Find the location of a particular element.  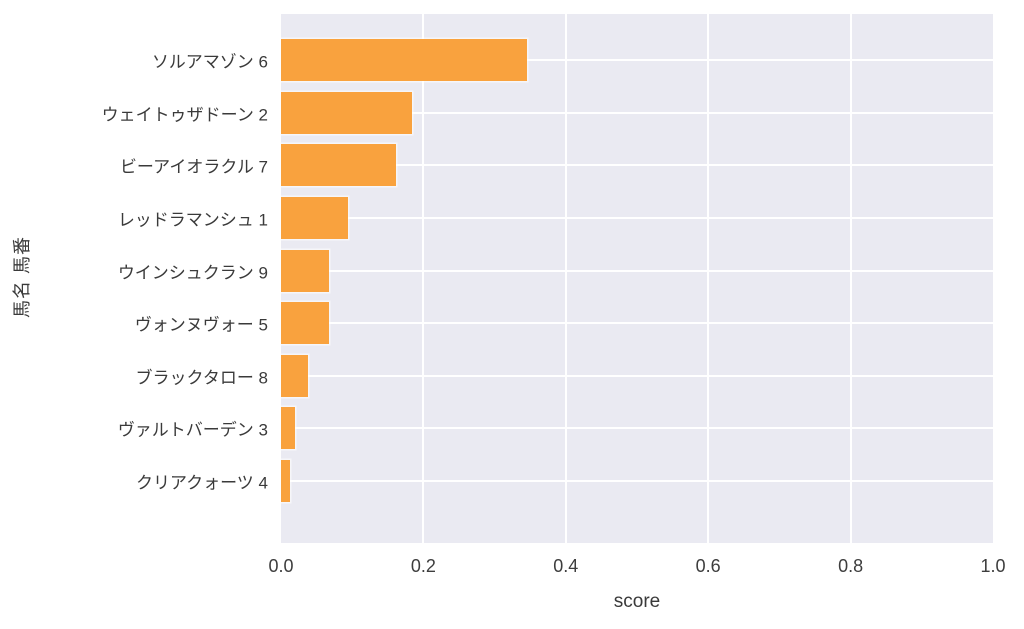

bar-row: ヴァルトバーデン 3 is located at coordinates (555, 428).